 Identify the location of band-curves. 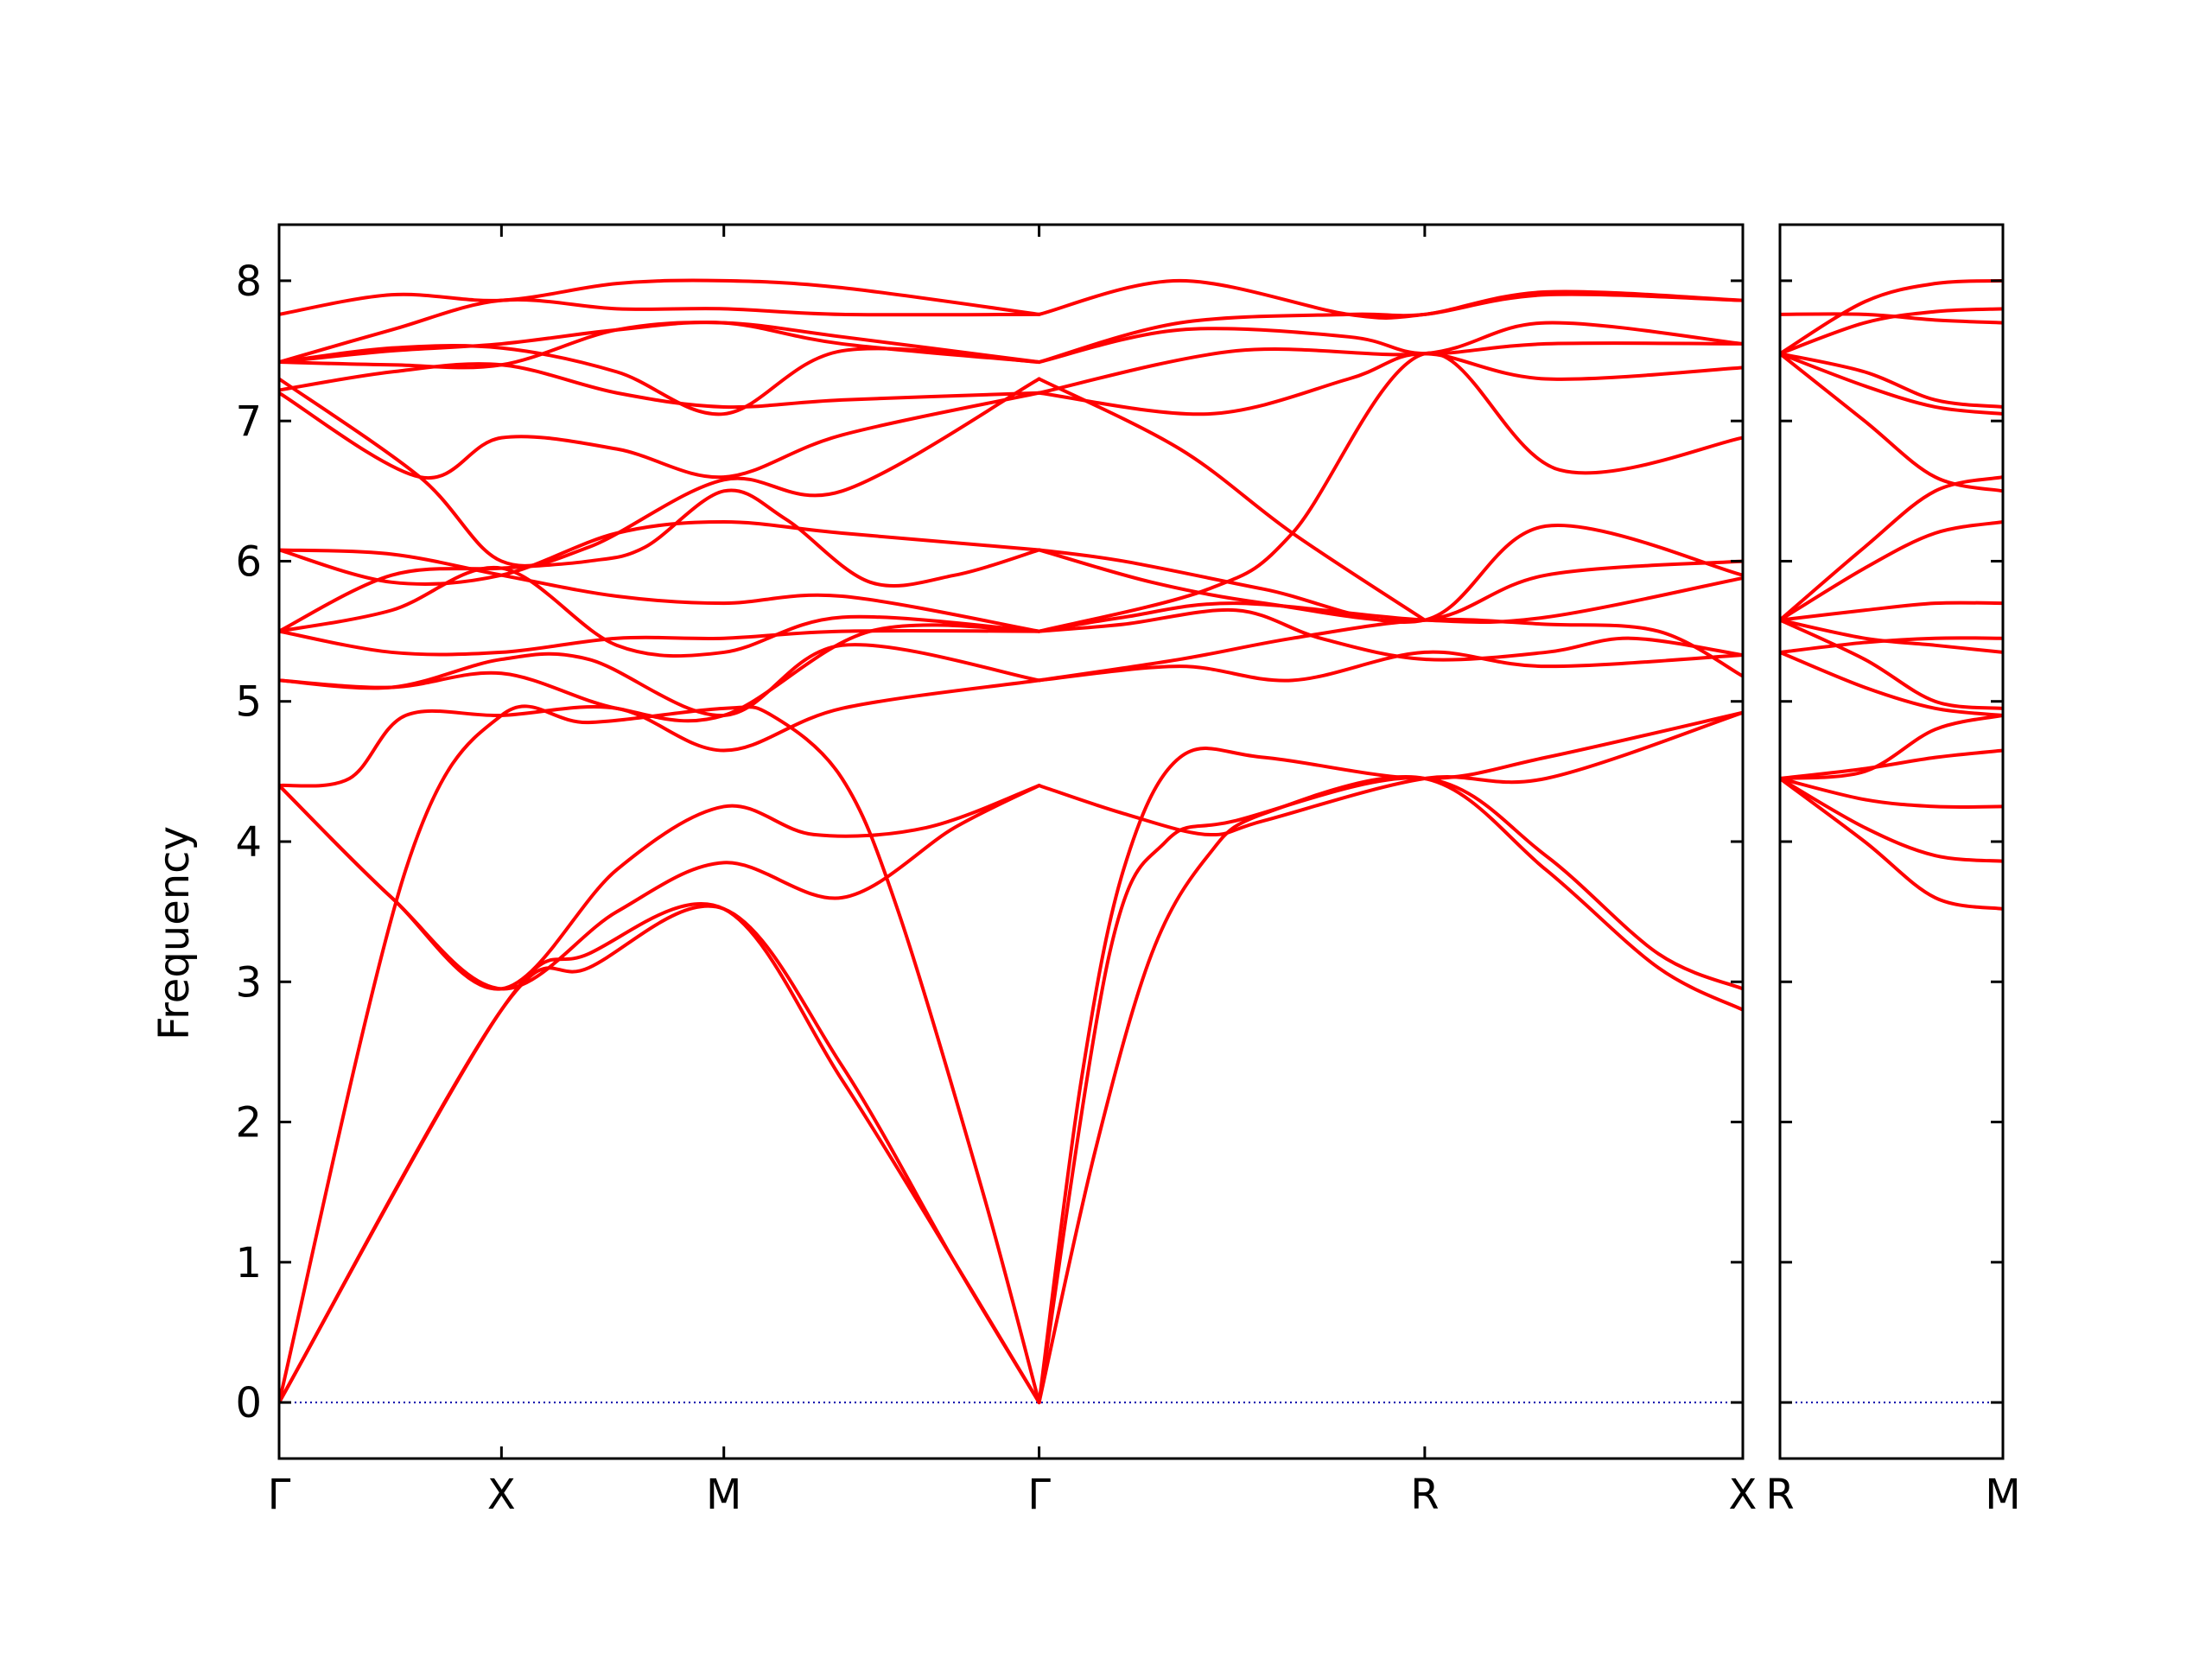
(1891, 594).